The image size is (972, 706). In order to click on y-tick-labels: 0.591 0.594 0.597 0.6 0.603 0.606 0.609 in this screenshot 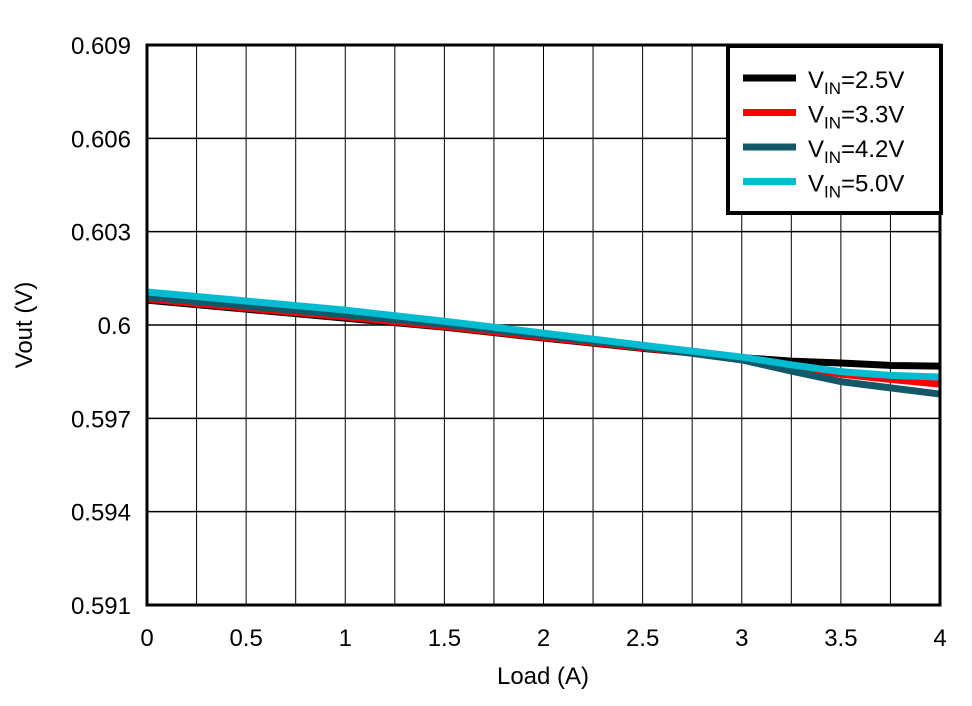, I will do `click(101, 326)`.